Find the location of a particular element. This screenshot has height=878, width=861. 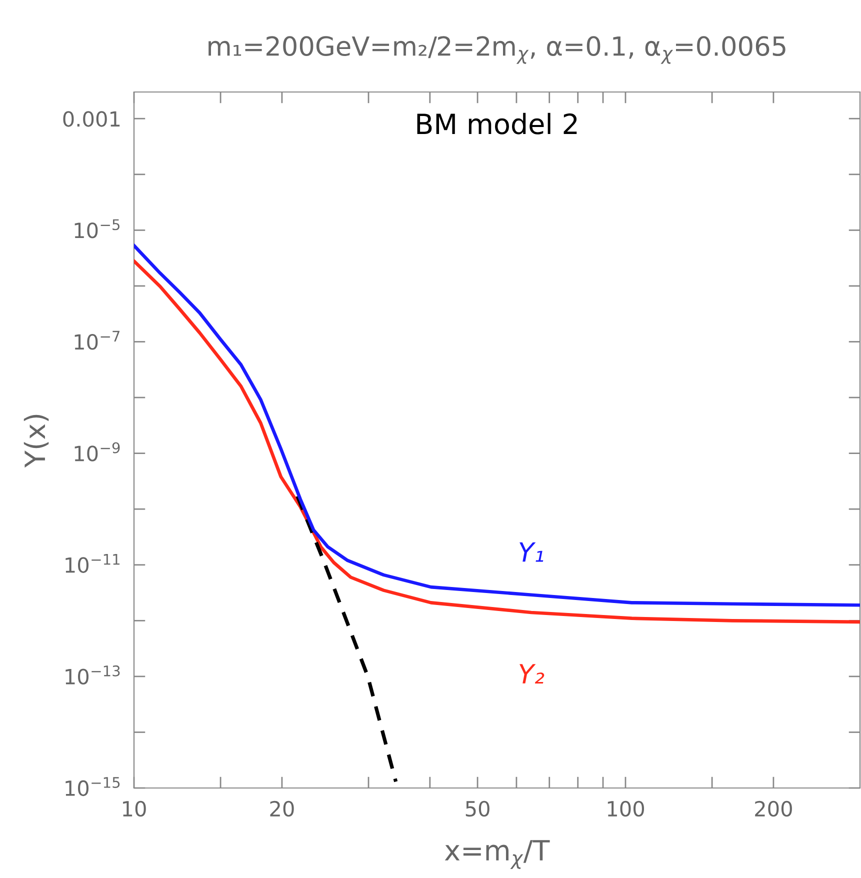

x-tick-label: 100 is located at coordinates (626, 808).